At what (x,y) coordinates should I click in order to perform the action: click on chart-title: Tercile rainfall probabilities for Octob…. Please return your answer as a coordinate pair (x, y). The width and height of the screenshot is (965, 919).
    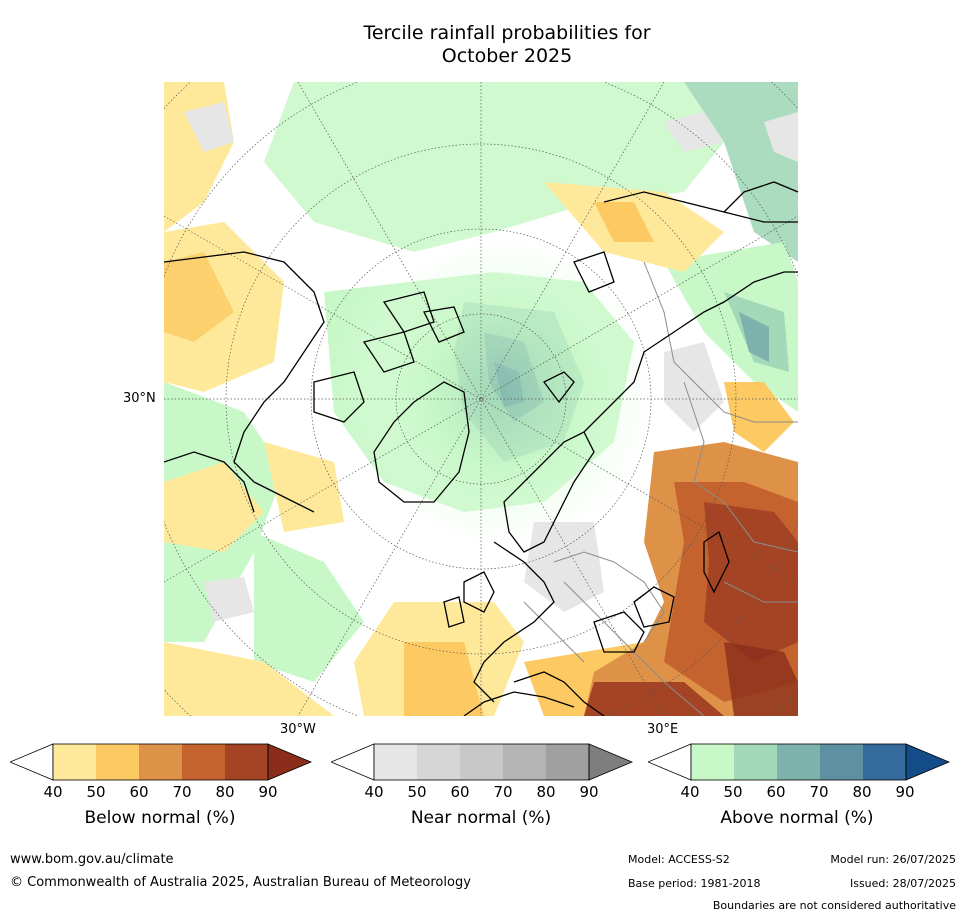
    Looking at the image, I should click on (482, 45).